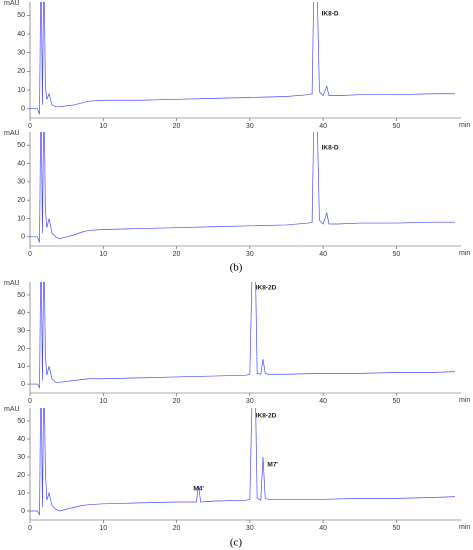 This screenshot has height=550, width=473. I want to click on peak-annotation: M7', so click(272, 465).